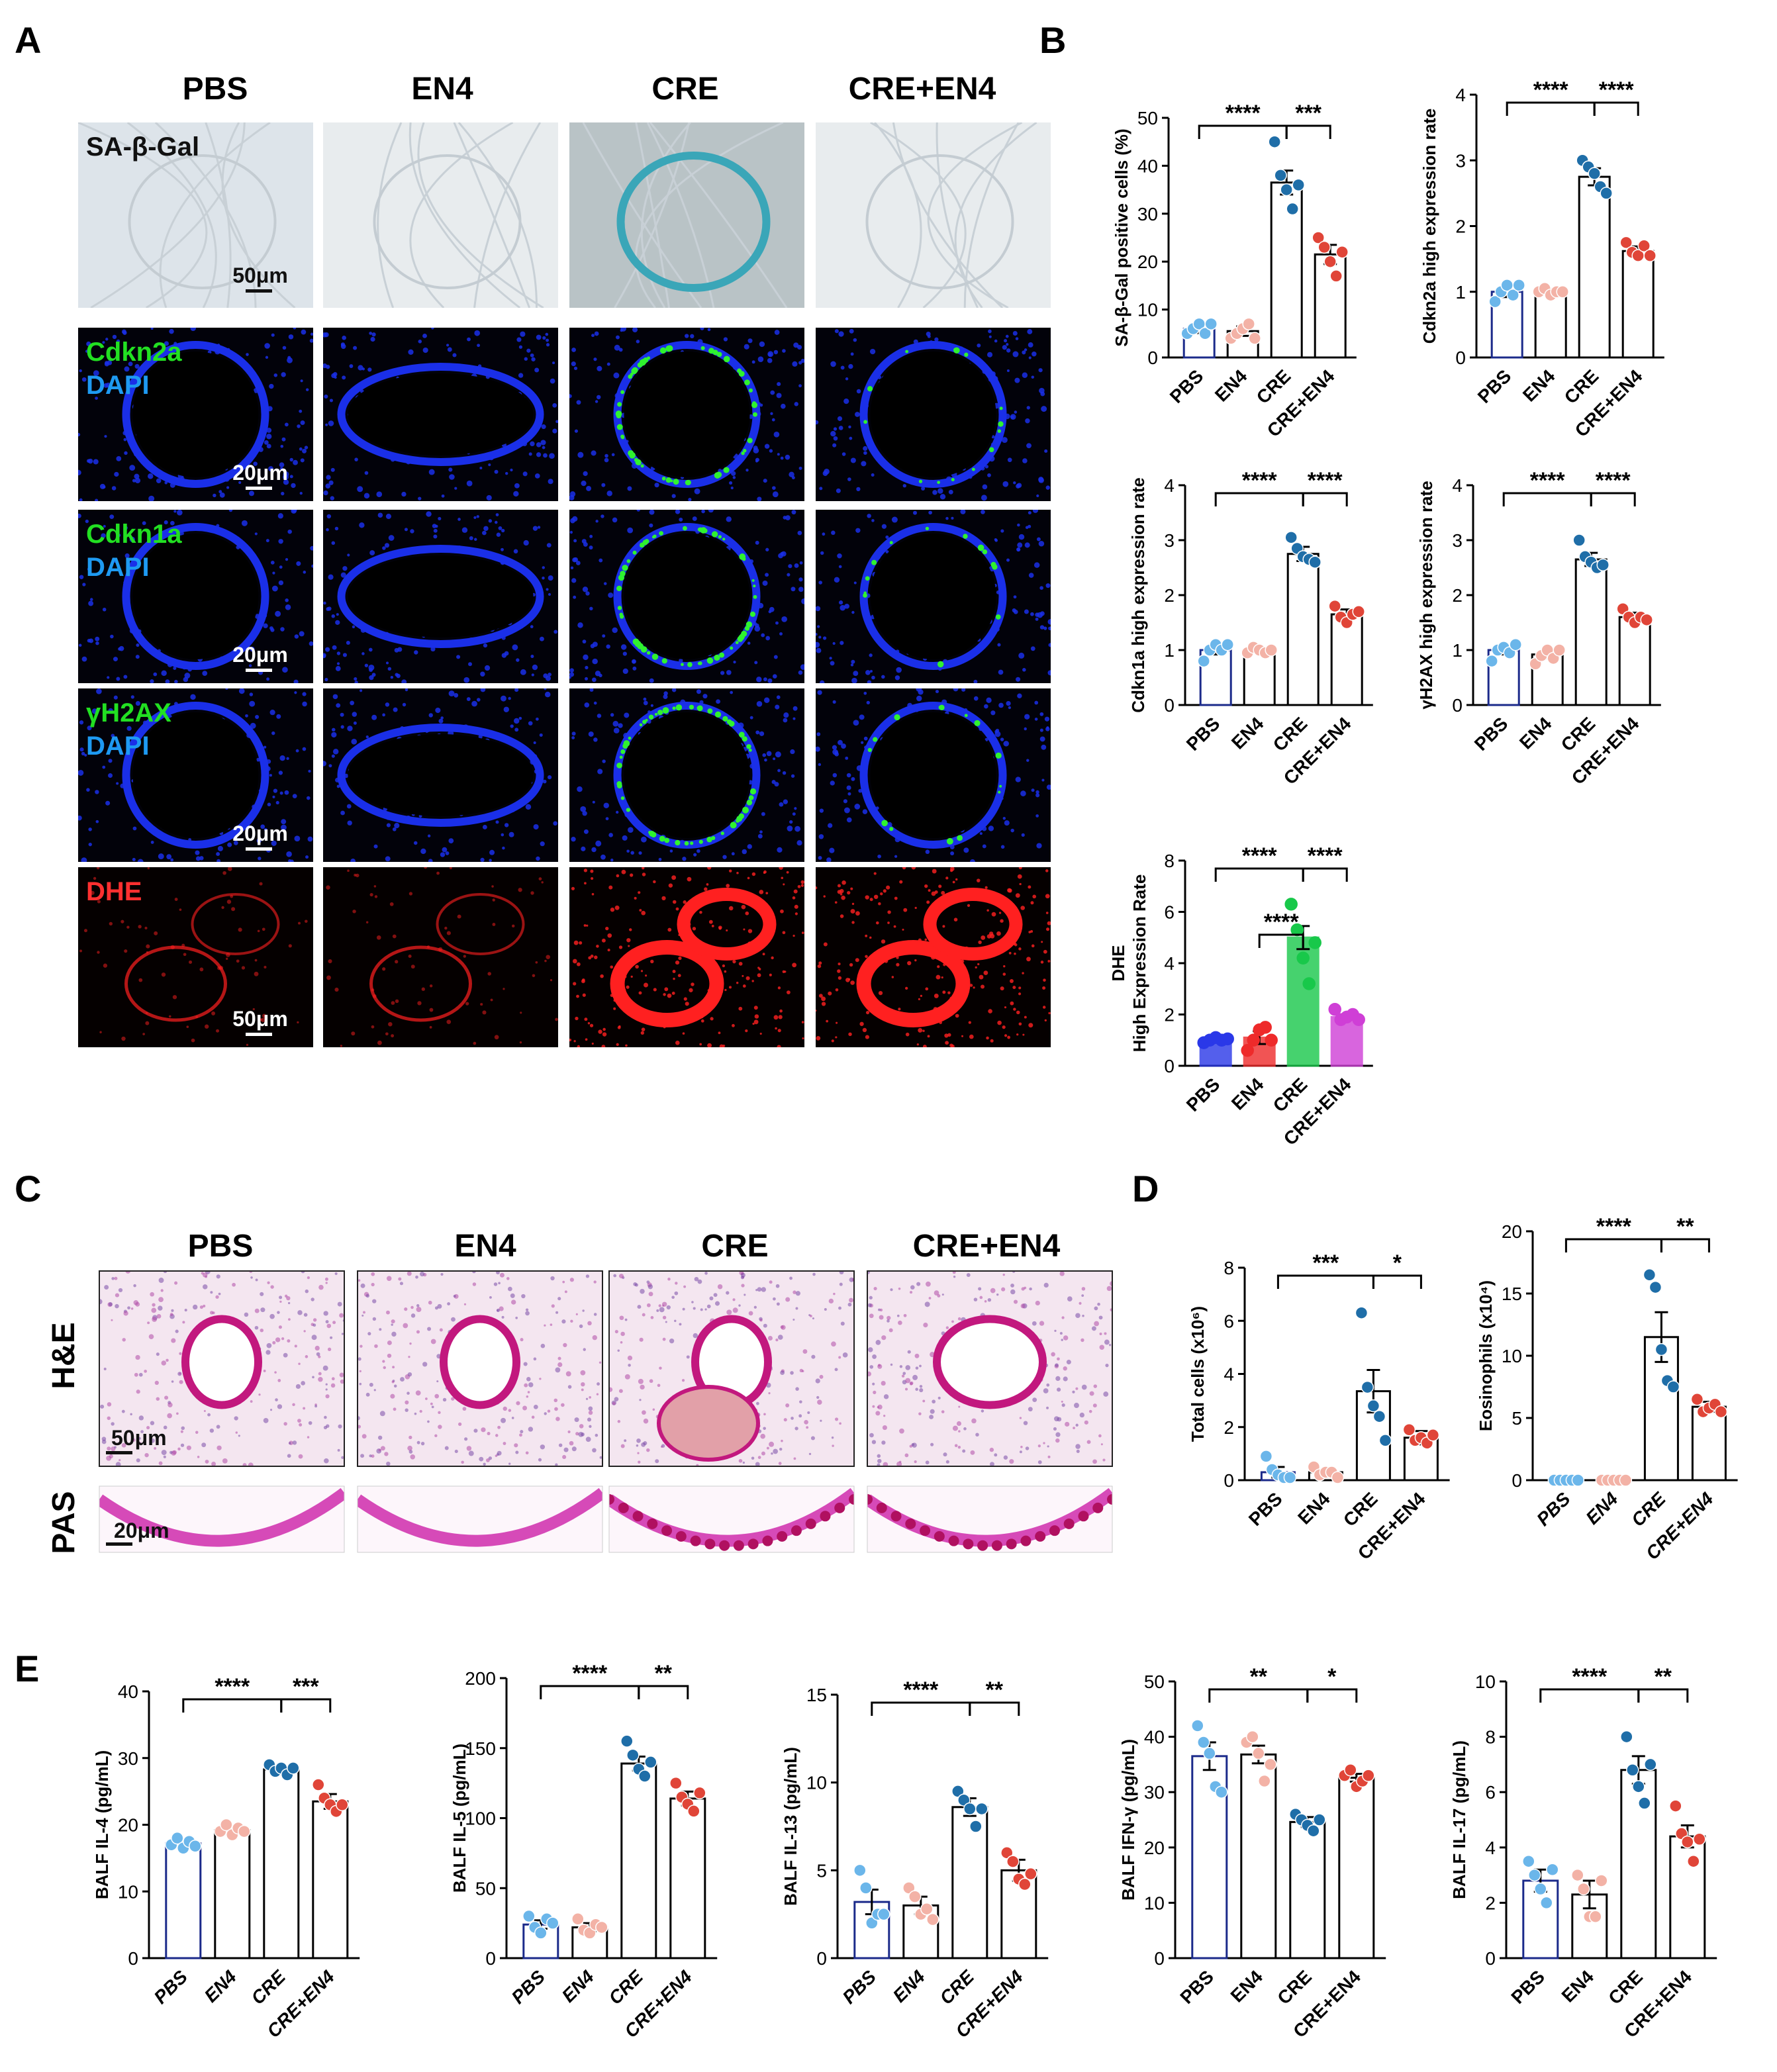 This screenshot has height=2072, width=1777. What do you see at coordinates (578, 1986) in the screenshot?
I see `category-label: EN4` at bounding box center [578, 1986].